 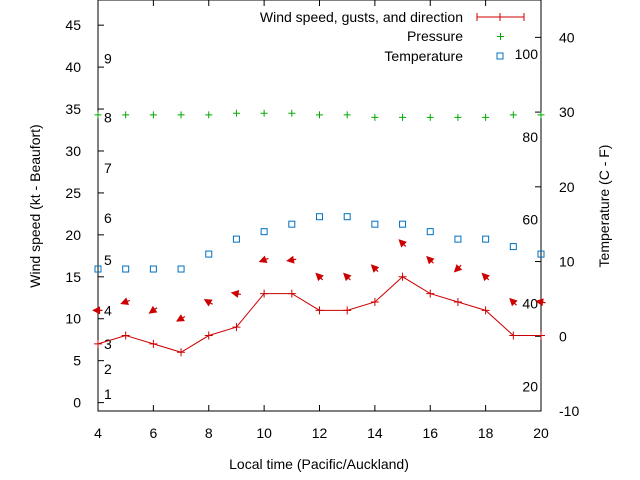 What do you see at coordinates (567, 262) in the screenshot?
I see `y2-tick-label: 10` at bounding box center [567, 262].